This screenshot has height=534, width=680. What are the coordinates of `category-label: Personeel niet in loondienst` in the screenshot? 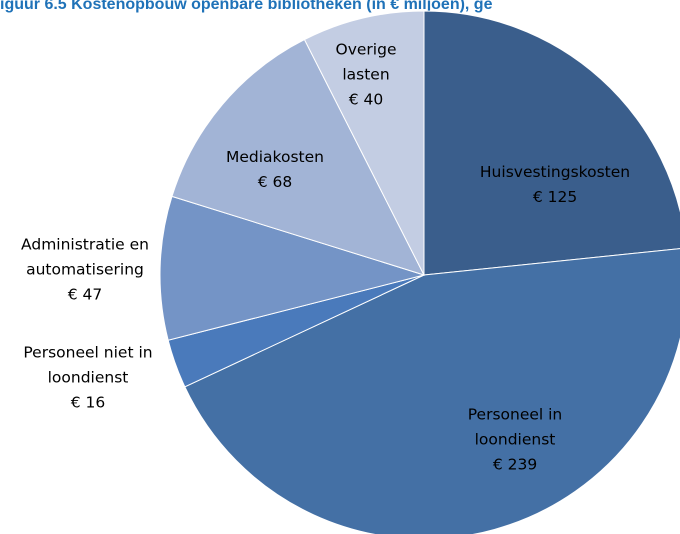 It's located at (88, 365).